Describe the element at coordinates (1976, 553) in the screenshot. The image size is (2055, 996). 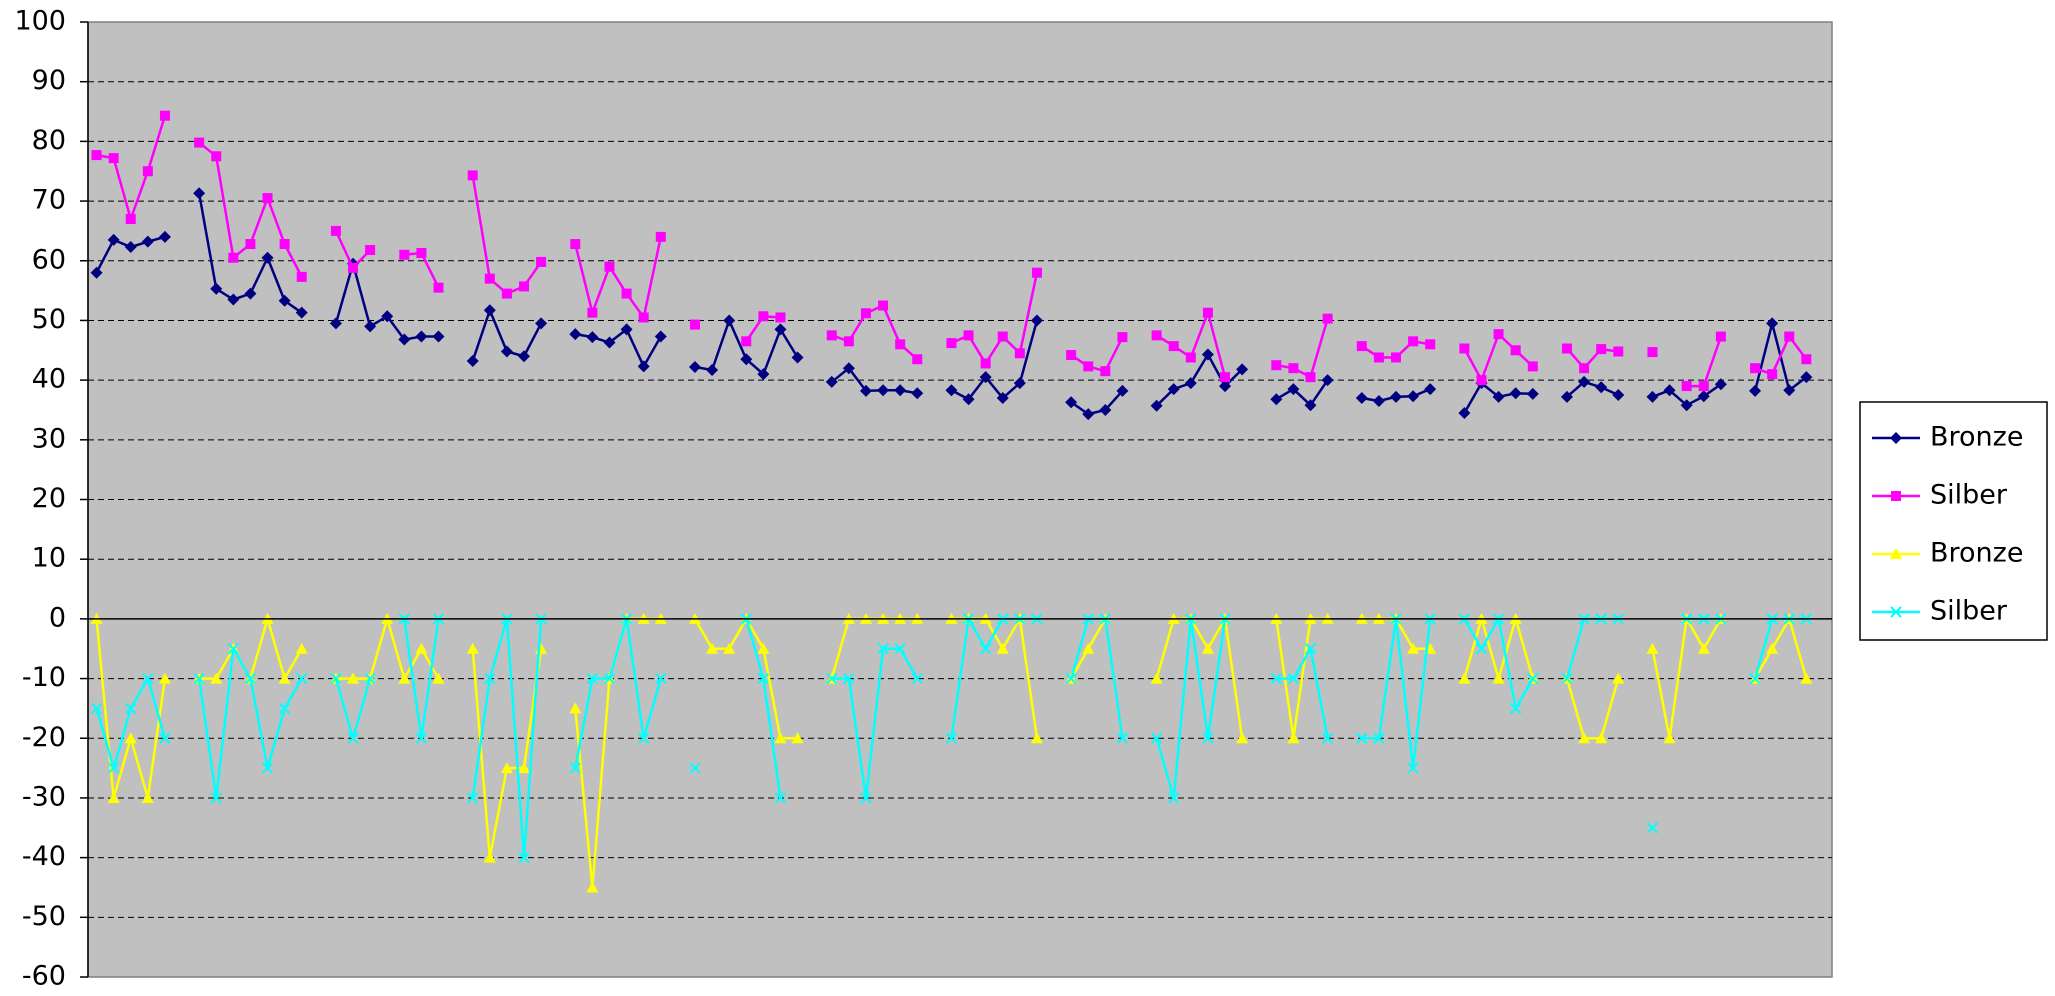
I see `legend-label: Bronze` at that location.